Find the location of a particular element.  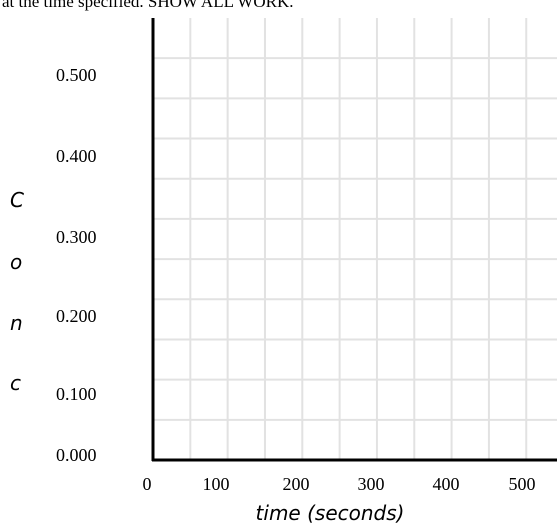

x-tick-label: 300 is located at coordinates (371, 484).